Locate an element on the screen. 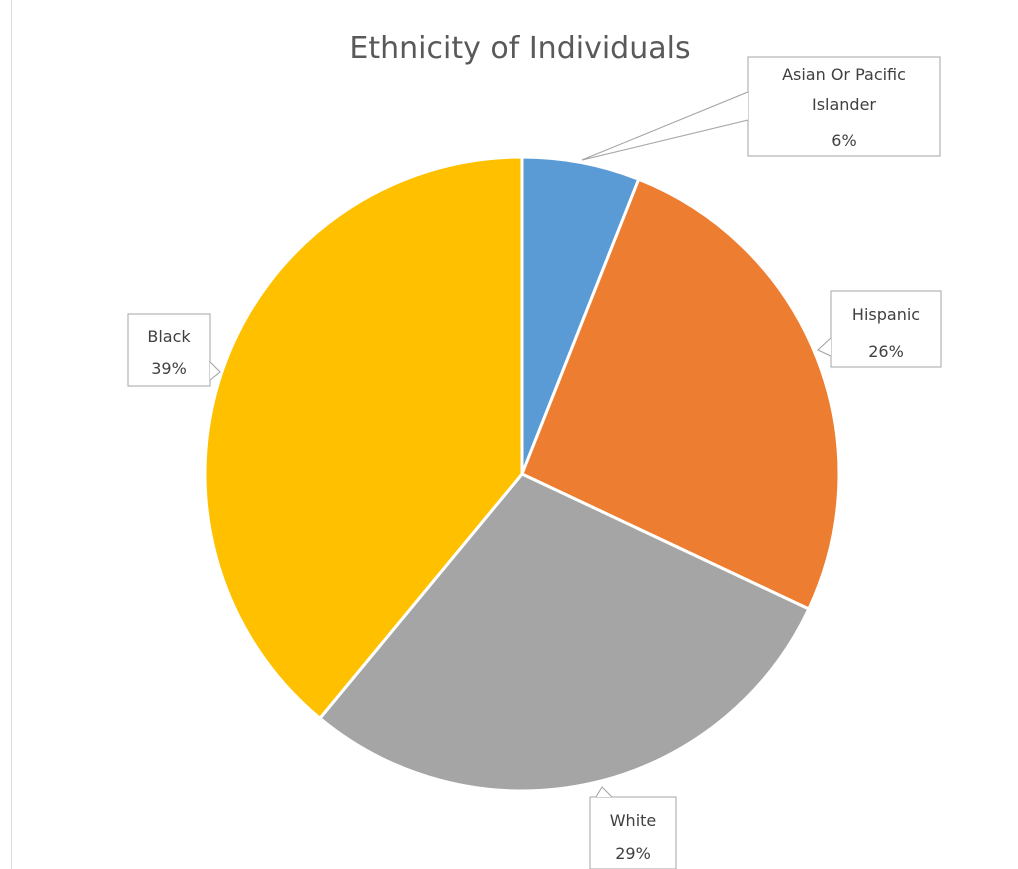 The height and width of the screenshot is (869, 1018). data-label-percent-asian-or-pacific-islander: 6% is located at coordinates (843, 140).